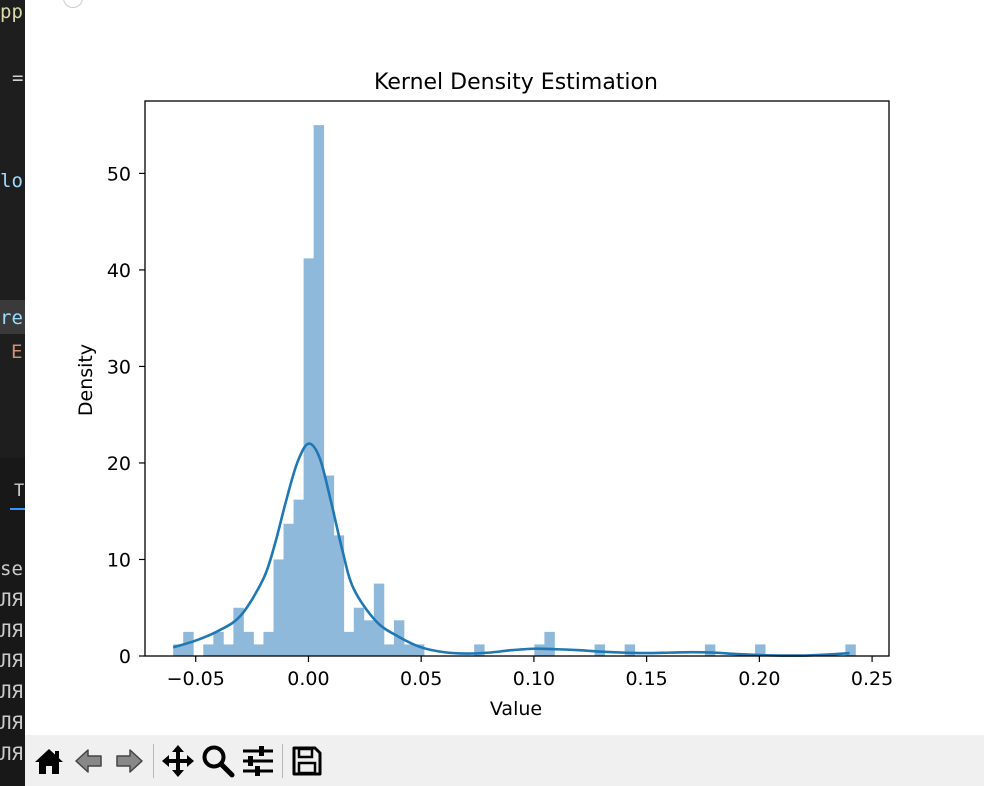 The height and width of the screenshot is (786, 984). Describe the element at coordinates (119, 464) in the screenshot. I see `y-tick-label: 20` at that location.